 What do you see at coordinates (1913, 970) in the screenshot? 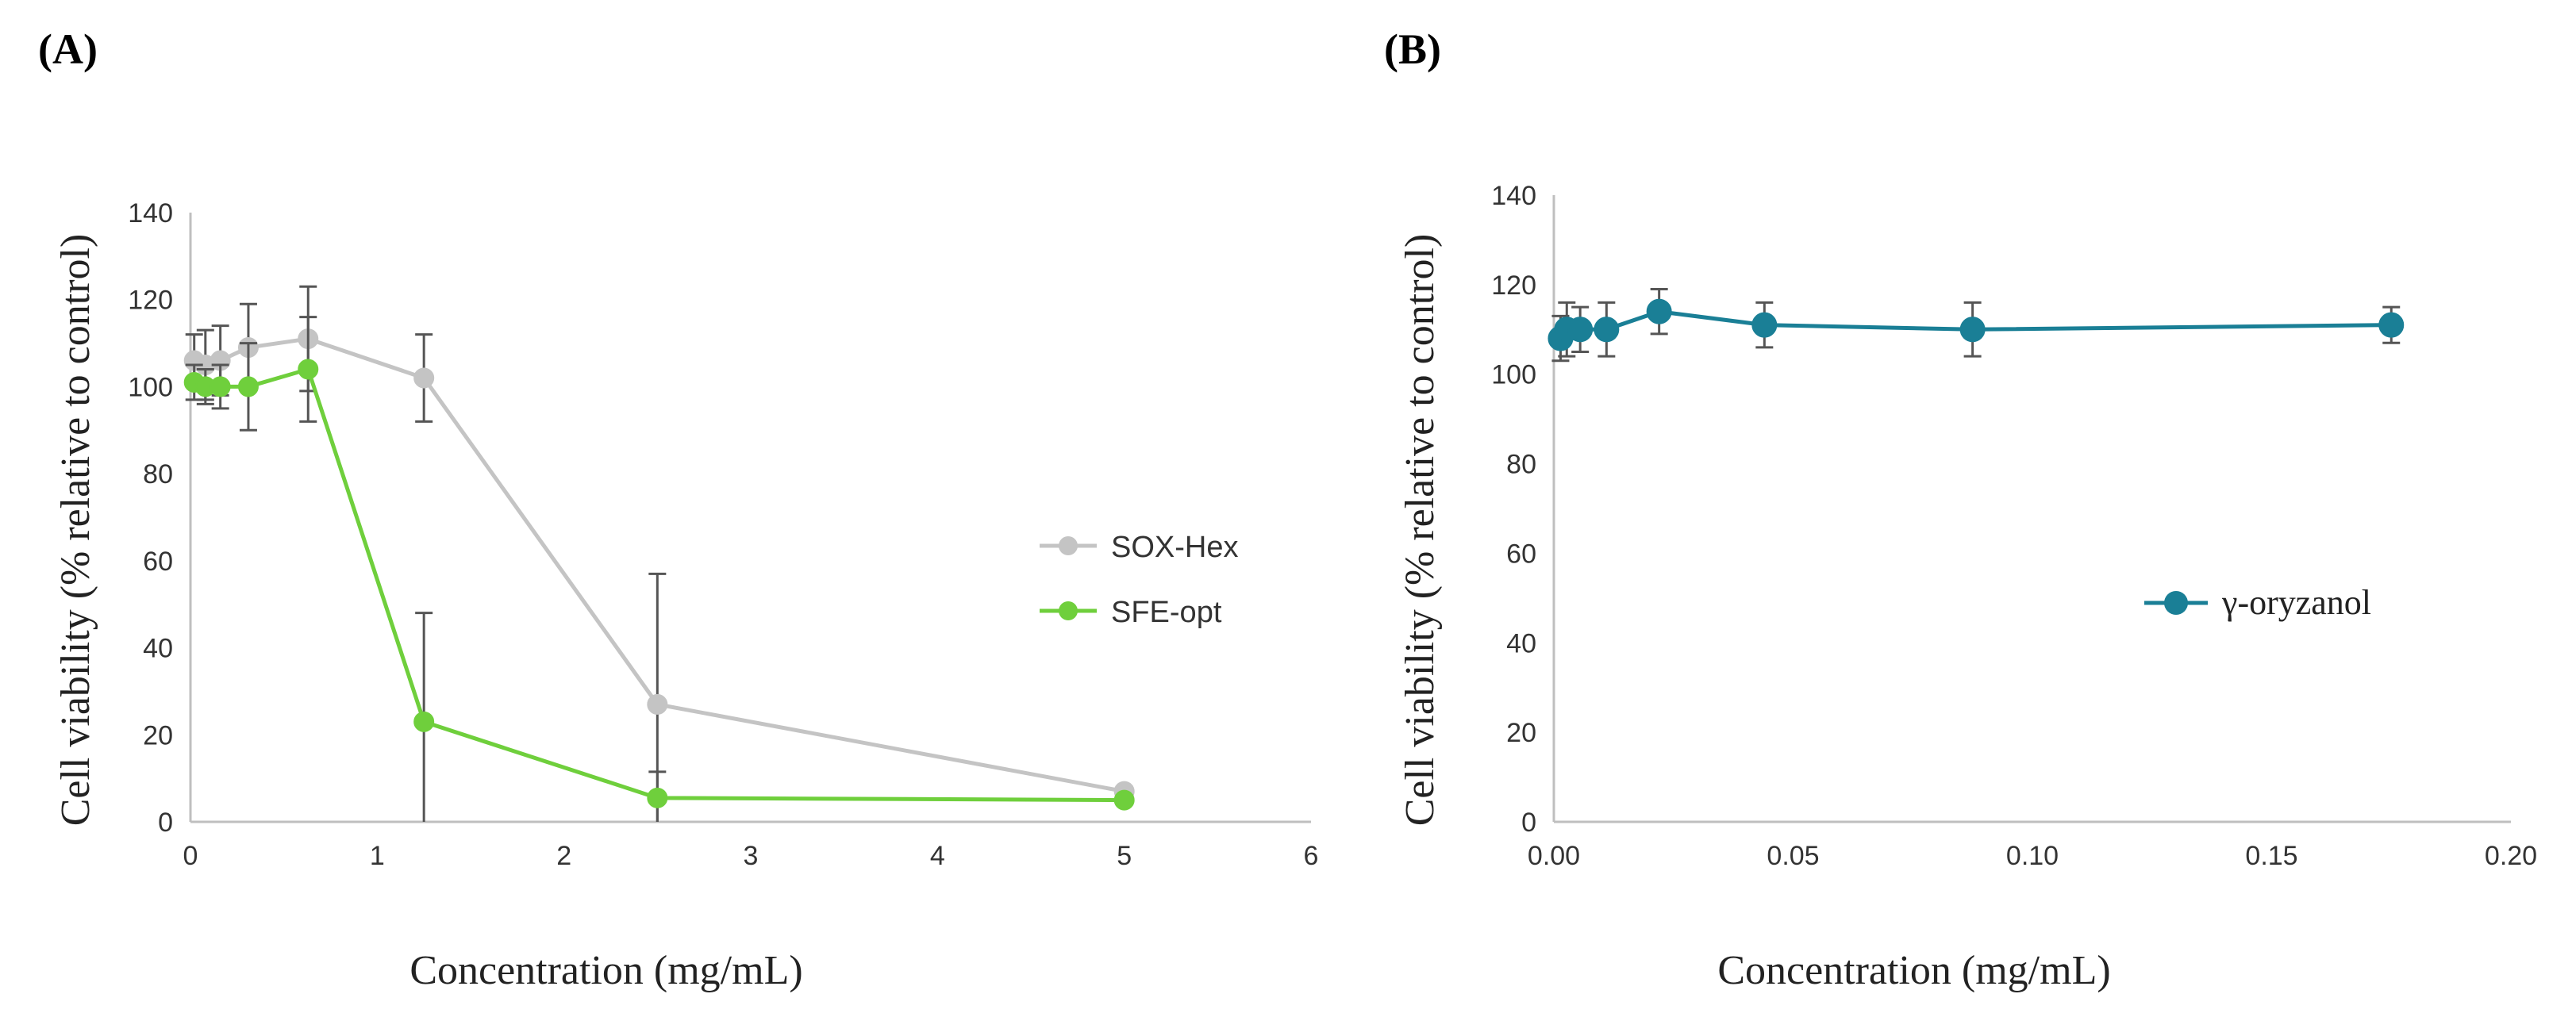
I see `panel-b-x-axis-title: Concentration (mg/mL)` at bounding box center [1913, 970].